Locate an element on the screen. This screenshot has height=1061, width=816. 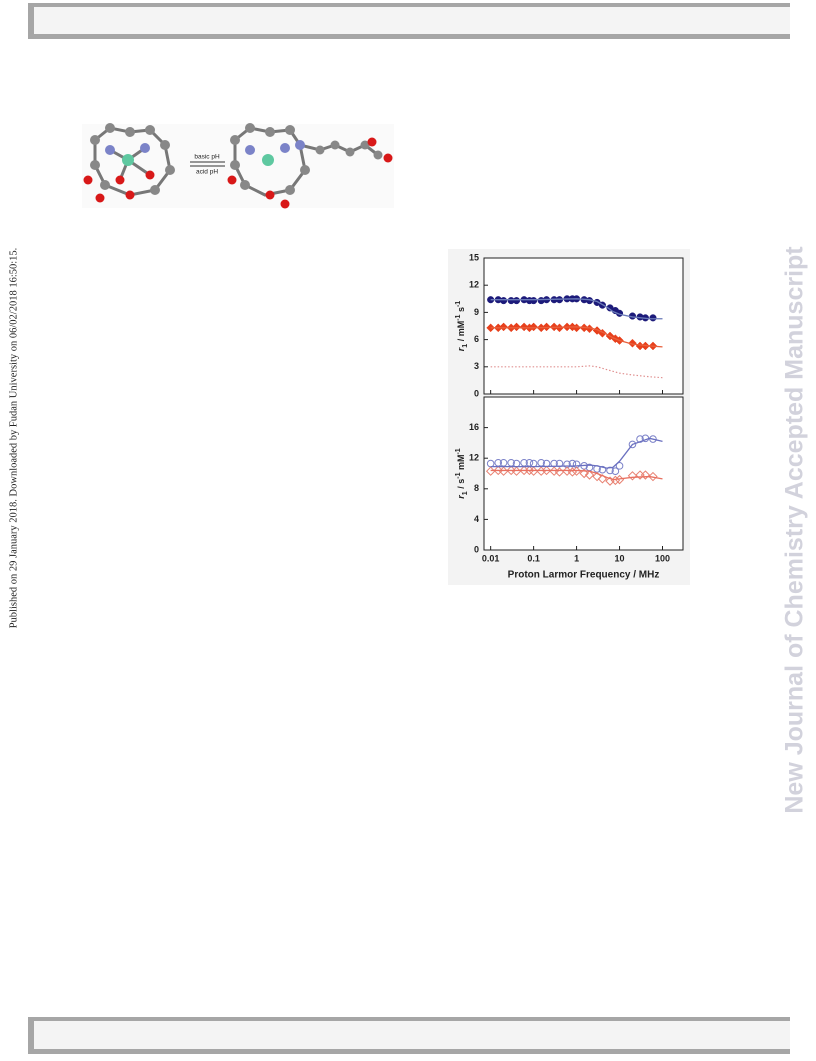
y-tick-label: 3 is located at coordinates (476, 366).